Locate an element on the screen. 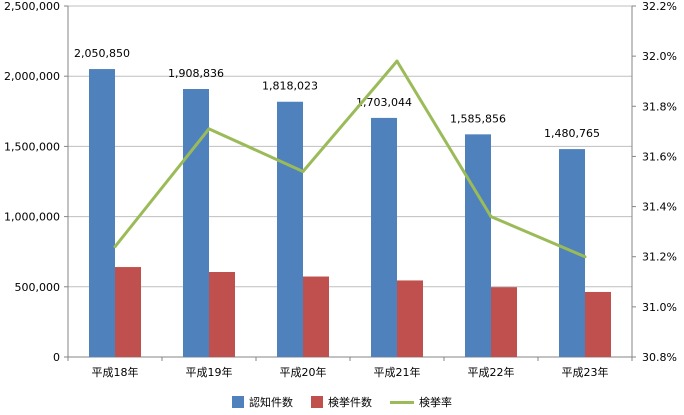 This screenshot has width=684, height=415. legend-item-cleared: 検挙件数 is located at coordinates (341, 402).